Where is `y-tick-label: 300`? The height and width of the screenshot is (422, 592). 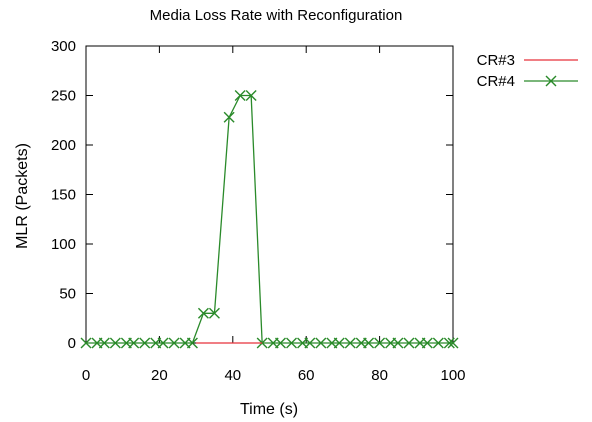 y-tick-label: 300 is located at coordinates (63, 46).